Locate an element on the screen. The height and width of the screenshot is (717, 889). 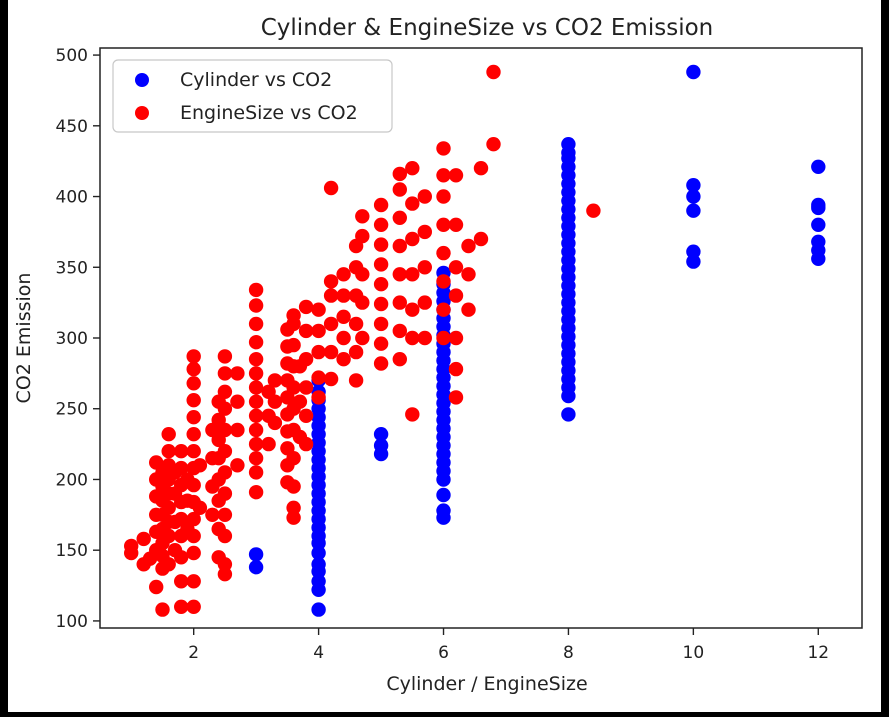
y-tick-label: 300 is located at coordinates (72, 339).